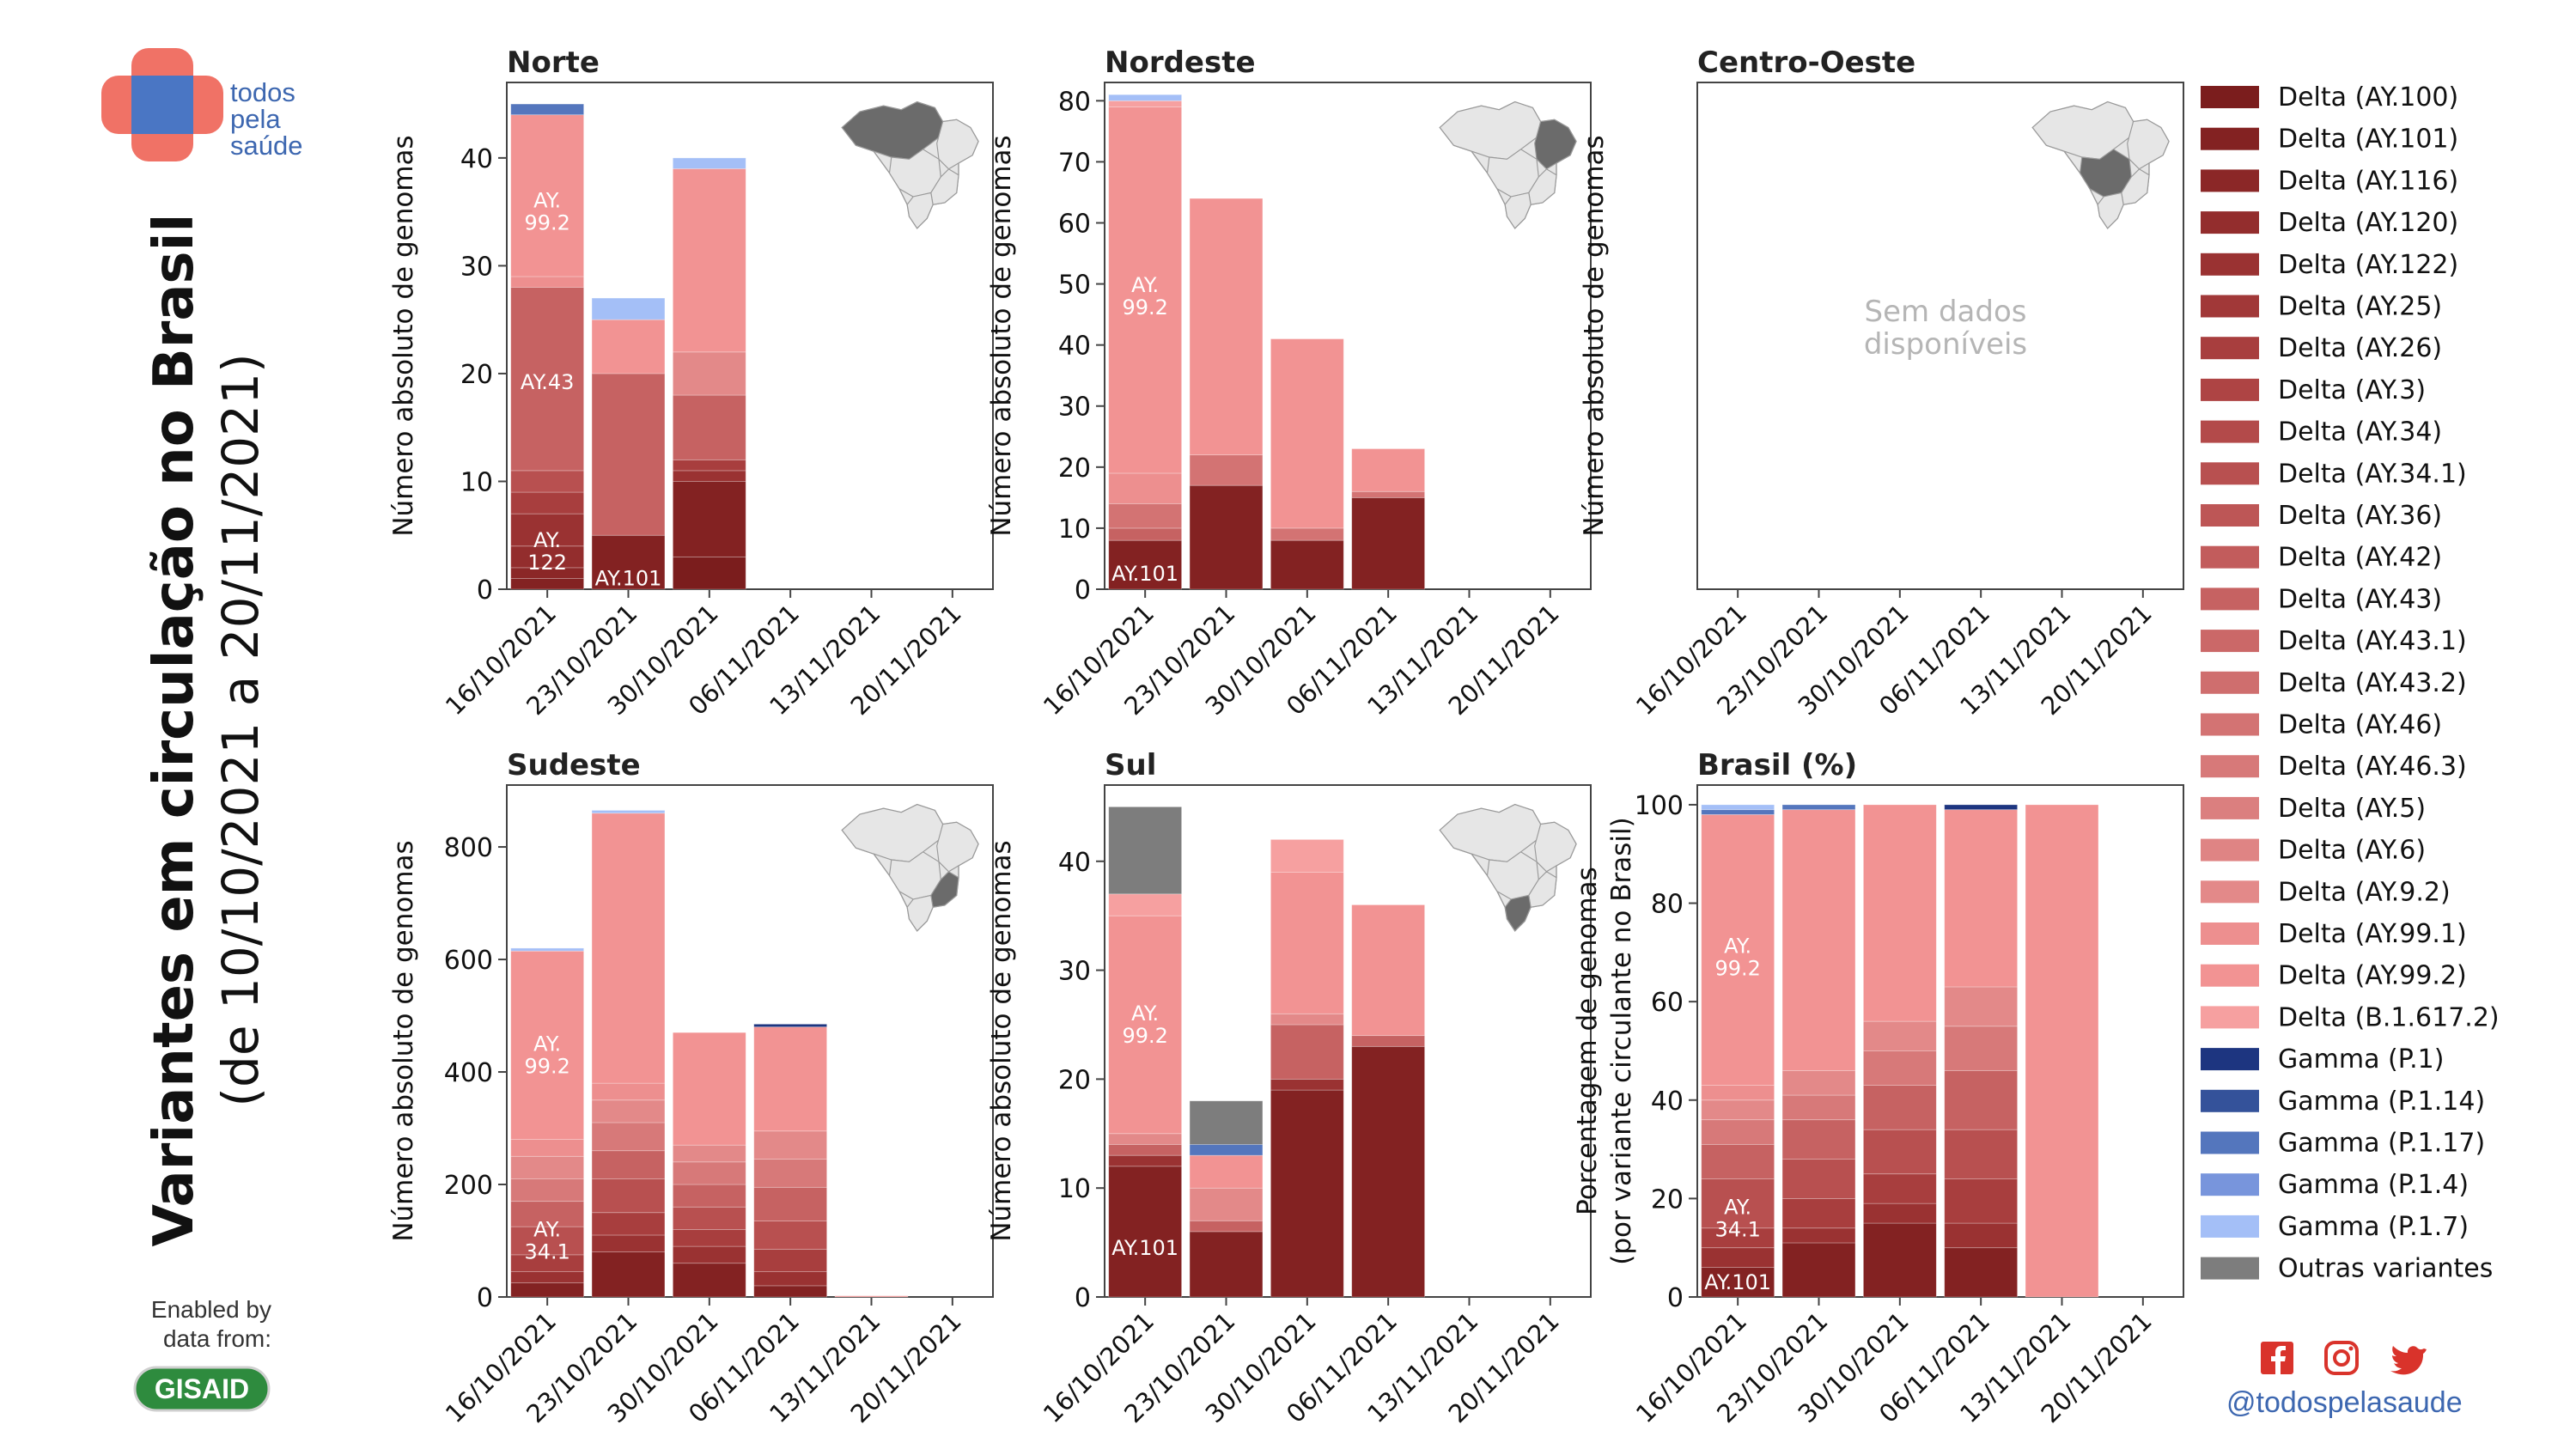 The image size is (2576, 1449). Describe the element at coordinates (1621, 1040) in the screenshot. I see `y-axis-label: (por variante circulante no Brasil)` at that location.